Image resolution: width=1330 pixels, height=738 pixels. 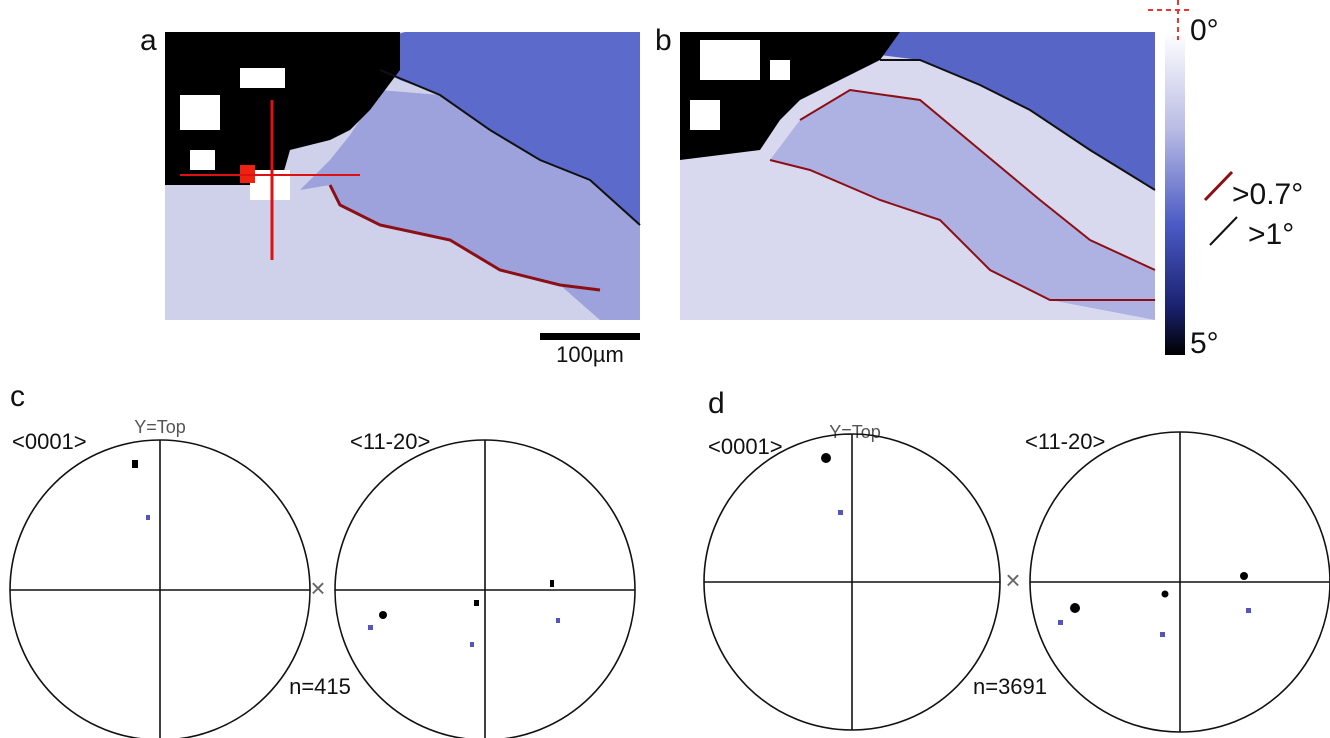 I want to click on count: n=3691, so click(x=1010, y=686).